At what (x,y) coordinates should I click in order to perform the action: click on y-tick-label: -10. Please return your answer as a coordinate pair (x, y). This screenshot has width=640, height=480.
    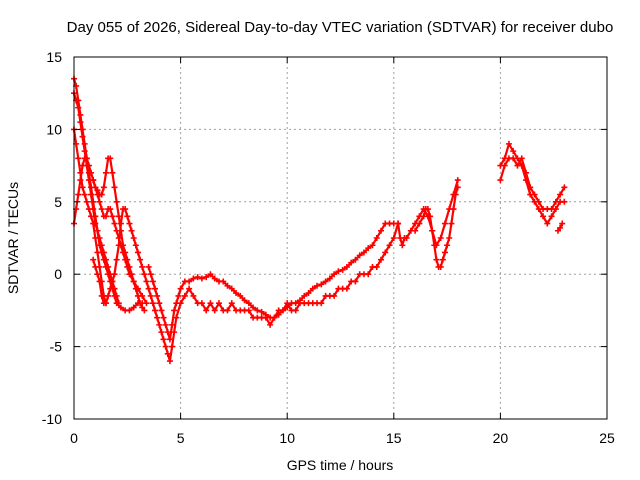
    Looking at the image, I should click on (52, 419).